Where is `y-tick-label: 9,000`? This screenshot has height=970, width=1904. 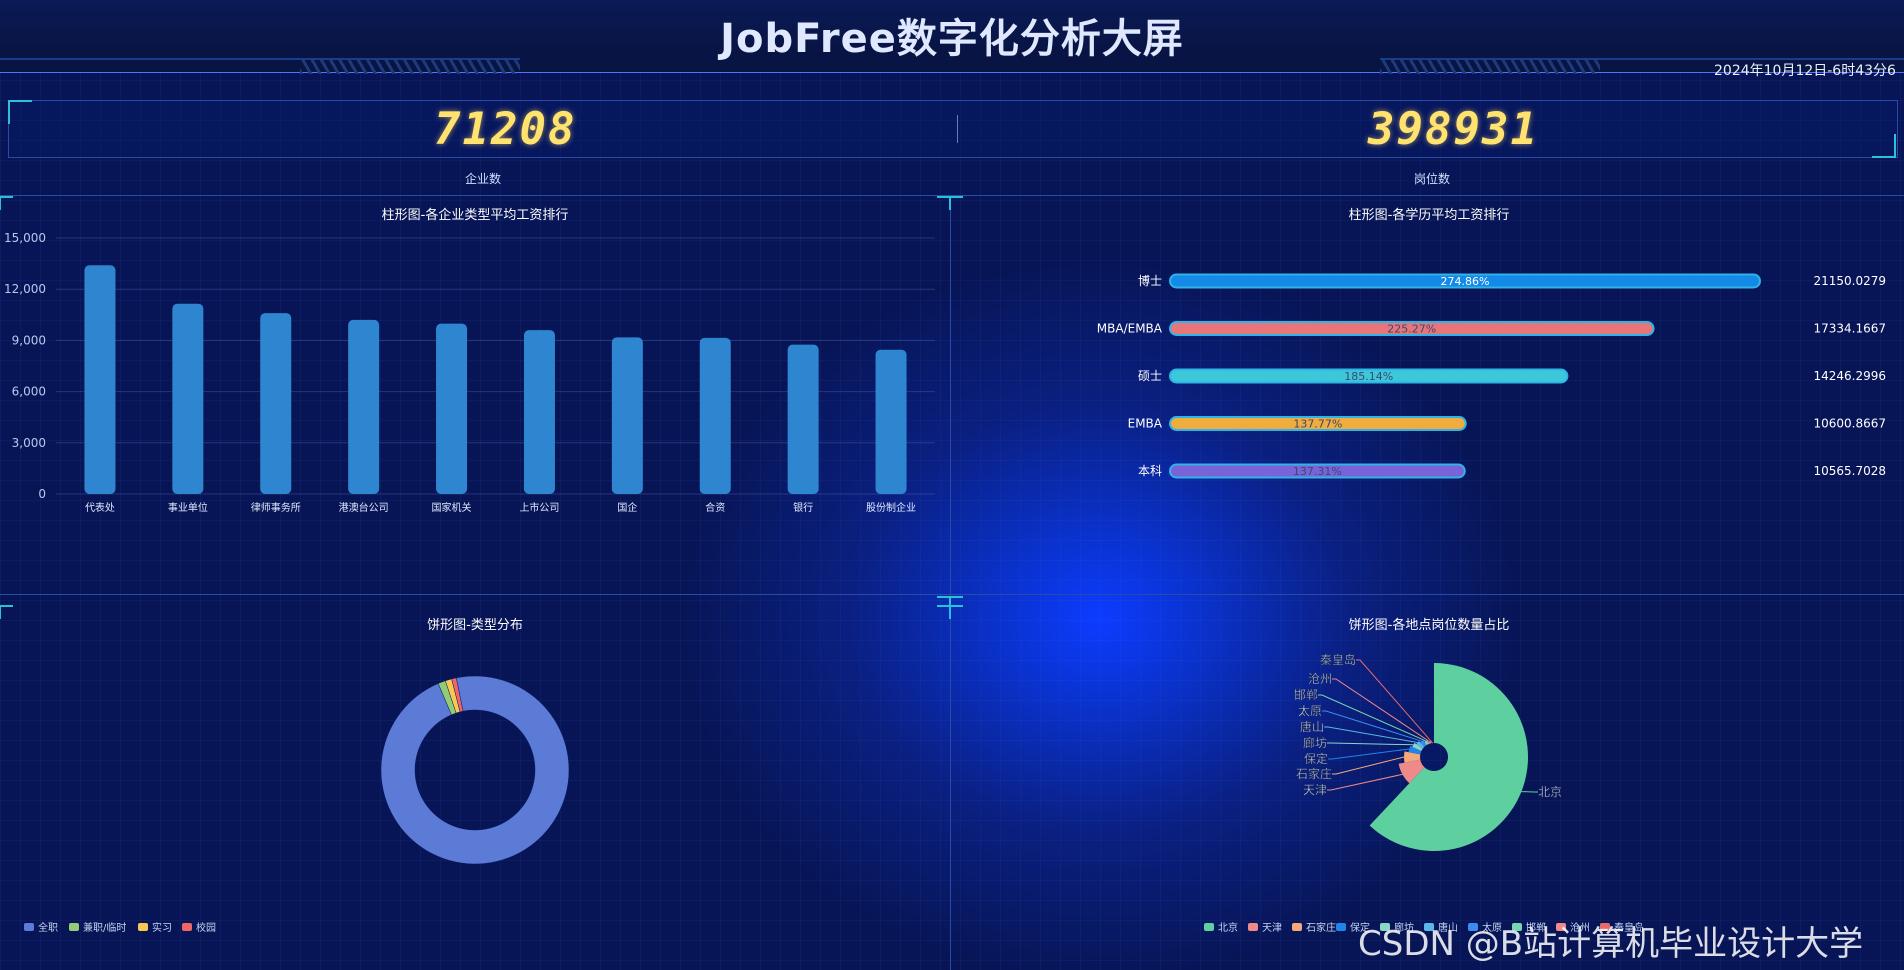 y-tick-label: 9,000 is located at coordinates (29, 340).